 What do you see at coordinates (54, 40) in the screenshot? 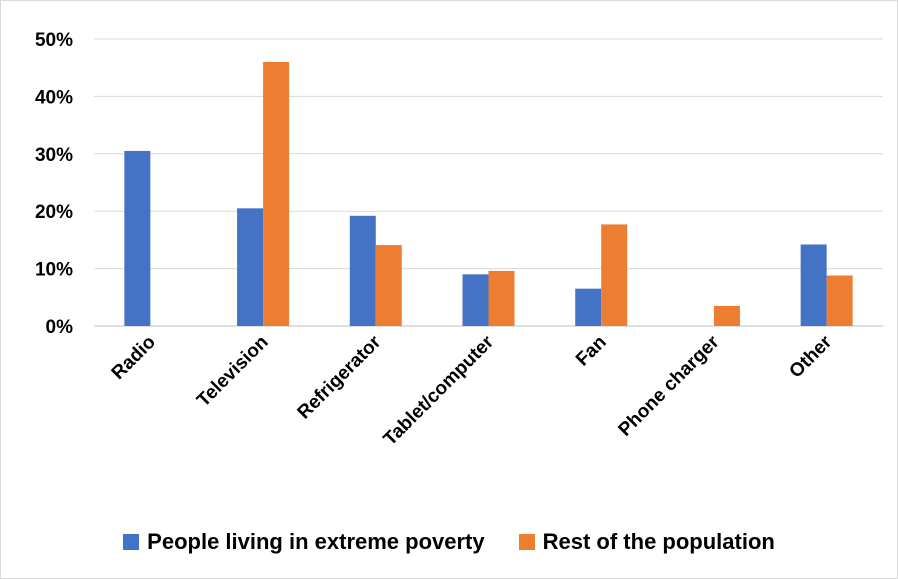
I see `y-tick-label: 50%` at bounding box center [54, 40].